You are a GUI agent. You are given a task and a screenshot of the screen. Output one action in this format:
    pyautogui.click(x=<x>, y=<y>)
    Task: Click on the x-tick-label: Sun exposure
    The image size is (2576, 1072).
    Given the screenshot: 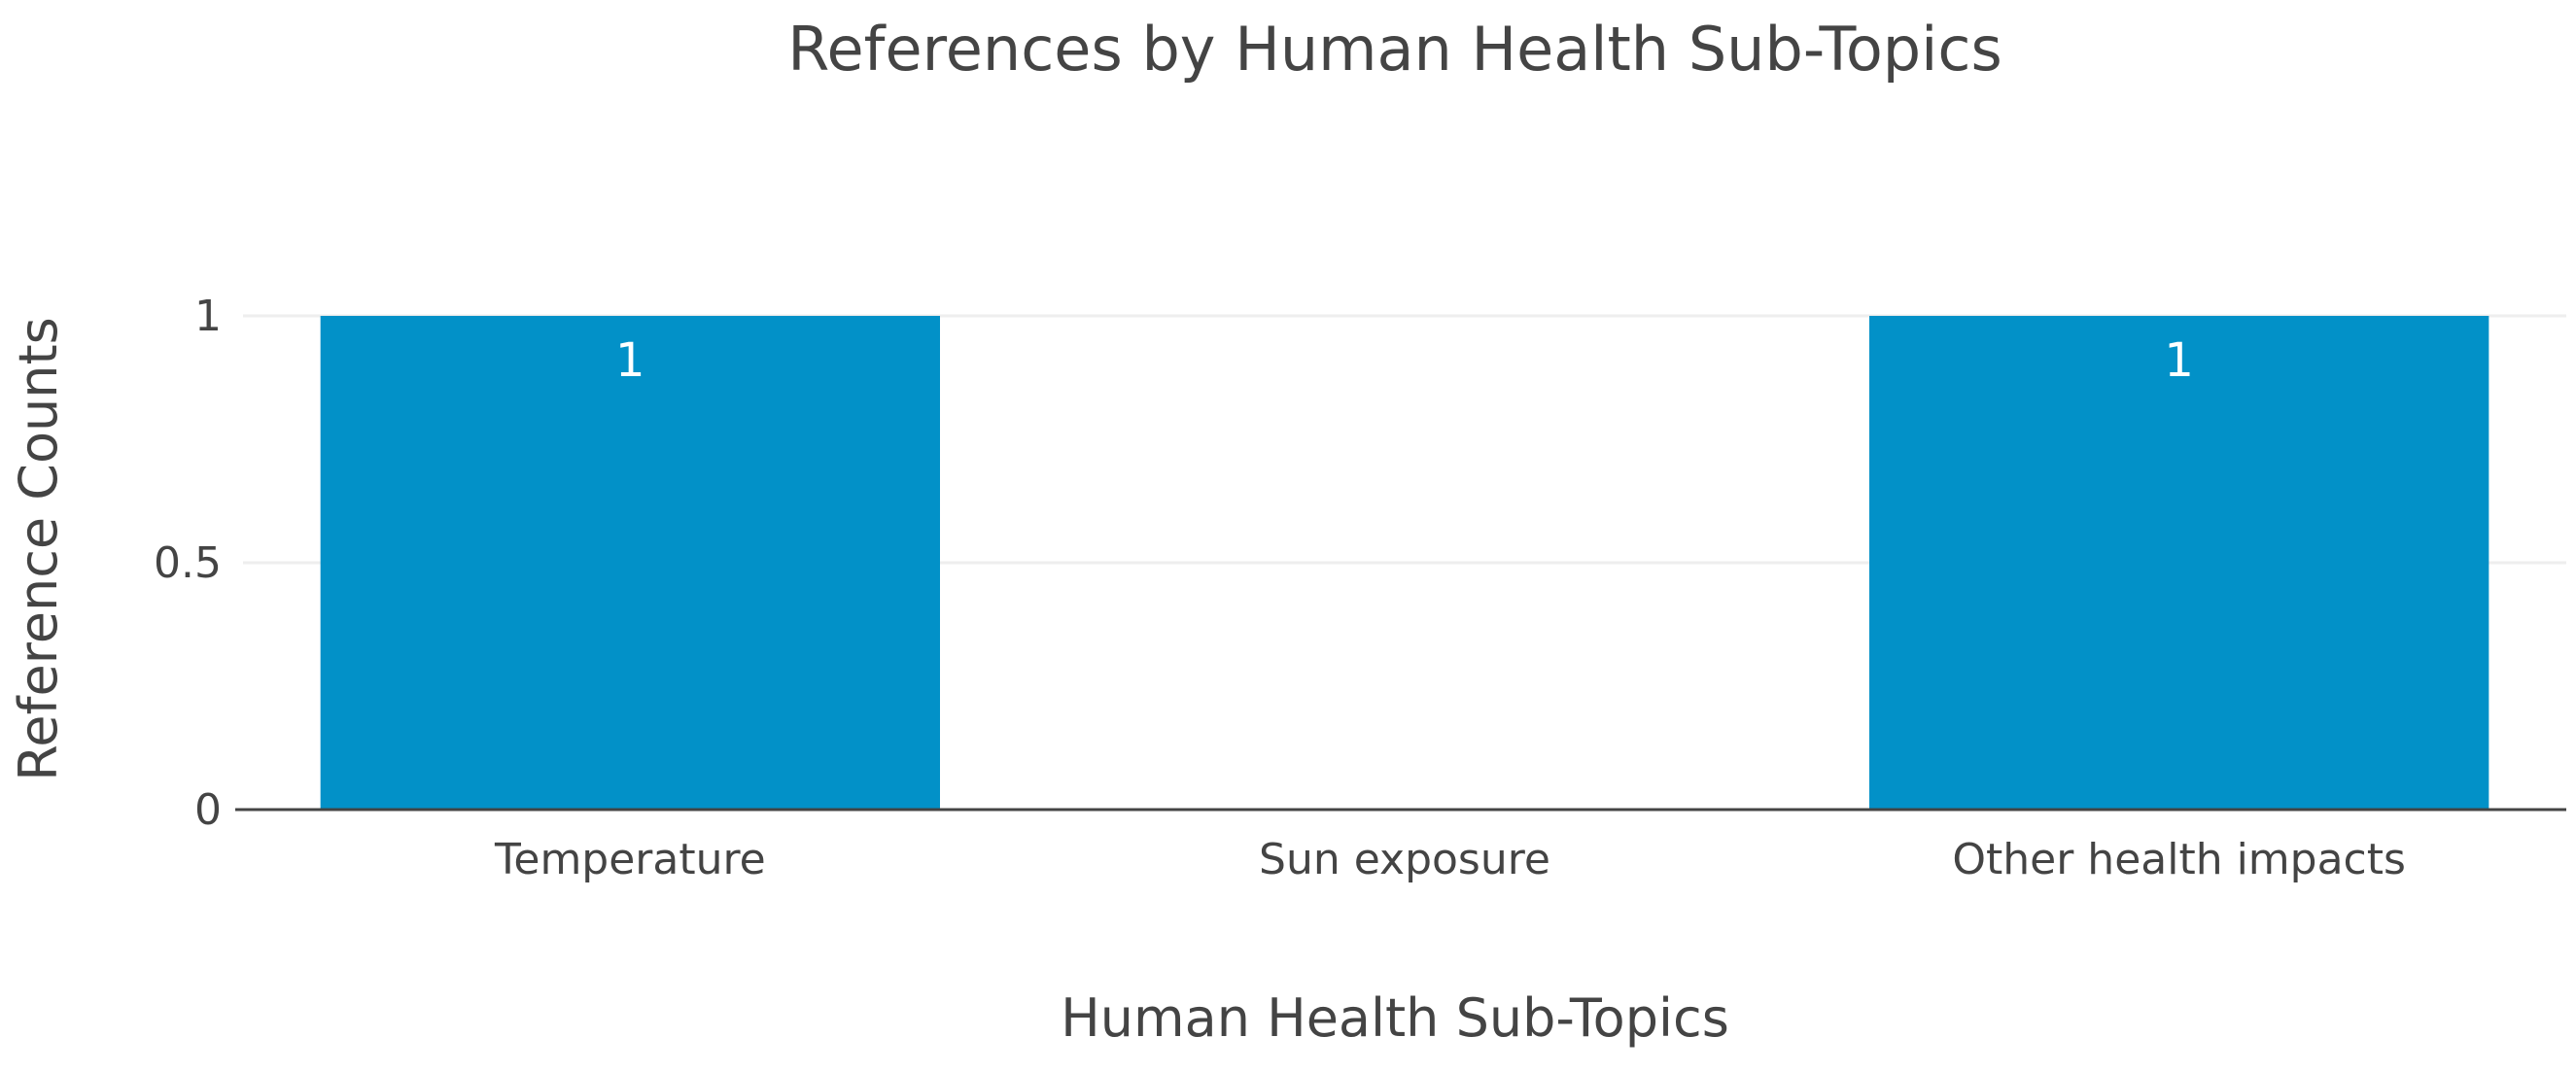 What is the action you would take?
    pyautogui.click(x=1404, y=860)
    